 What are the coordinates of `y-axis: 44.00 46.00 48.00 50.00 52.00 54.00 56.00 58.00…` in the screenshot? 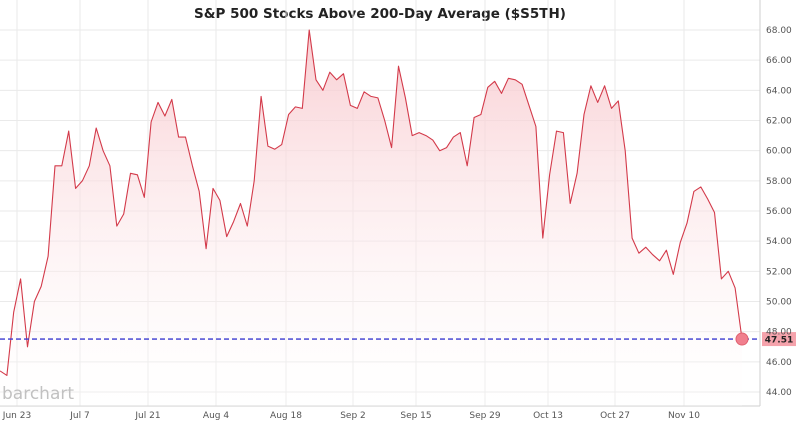 It's located at (779, 212).